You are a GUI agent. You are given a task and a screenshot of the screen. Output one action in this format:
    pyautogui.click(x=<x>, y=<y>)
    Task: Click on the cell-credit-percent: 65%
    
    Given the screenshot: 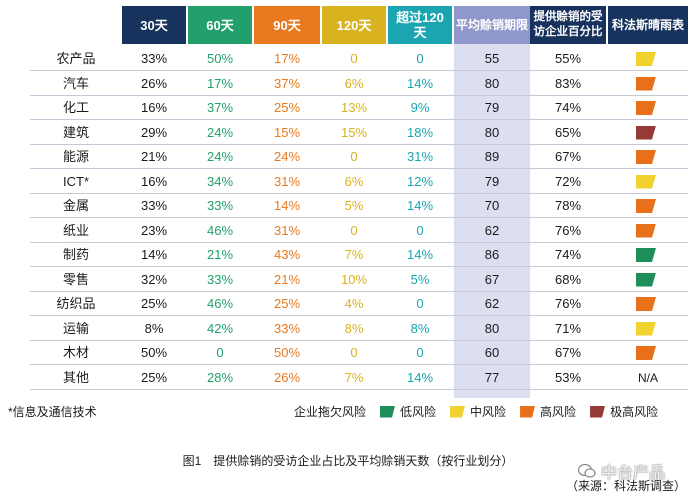 What is the action you would take?
    pyautogui.click(x=568, y=132)
    